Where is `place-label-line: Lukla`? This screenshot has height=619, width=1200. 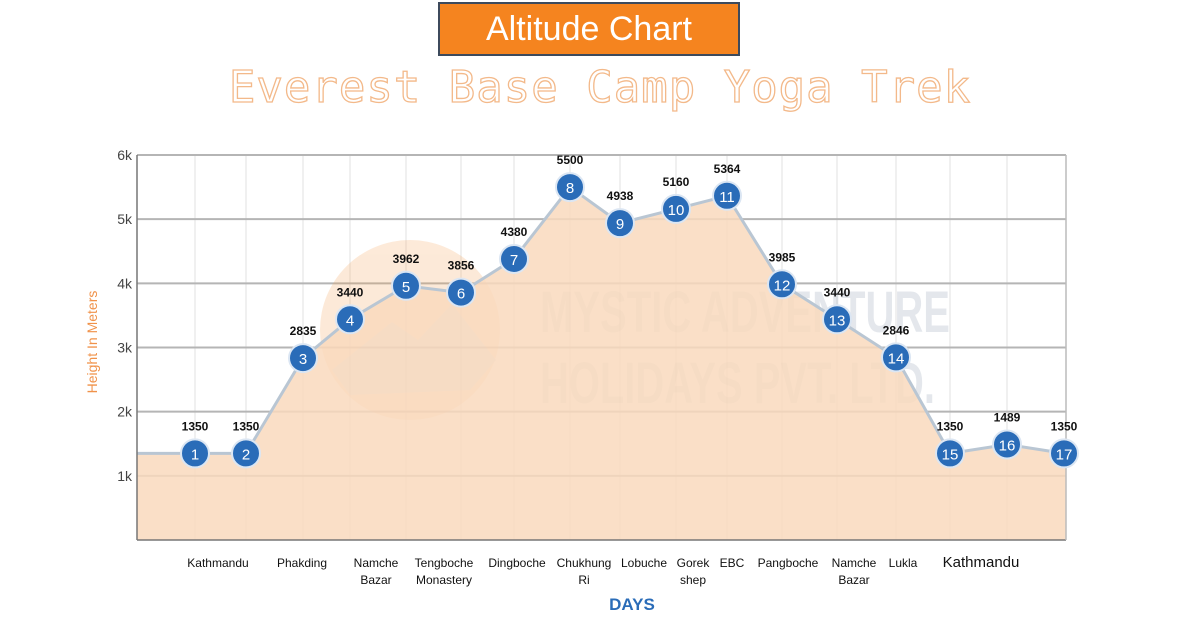
place-label-line: Lukla is located at coordinates (903, 563).